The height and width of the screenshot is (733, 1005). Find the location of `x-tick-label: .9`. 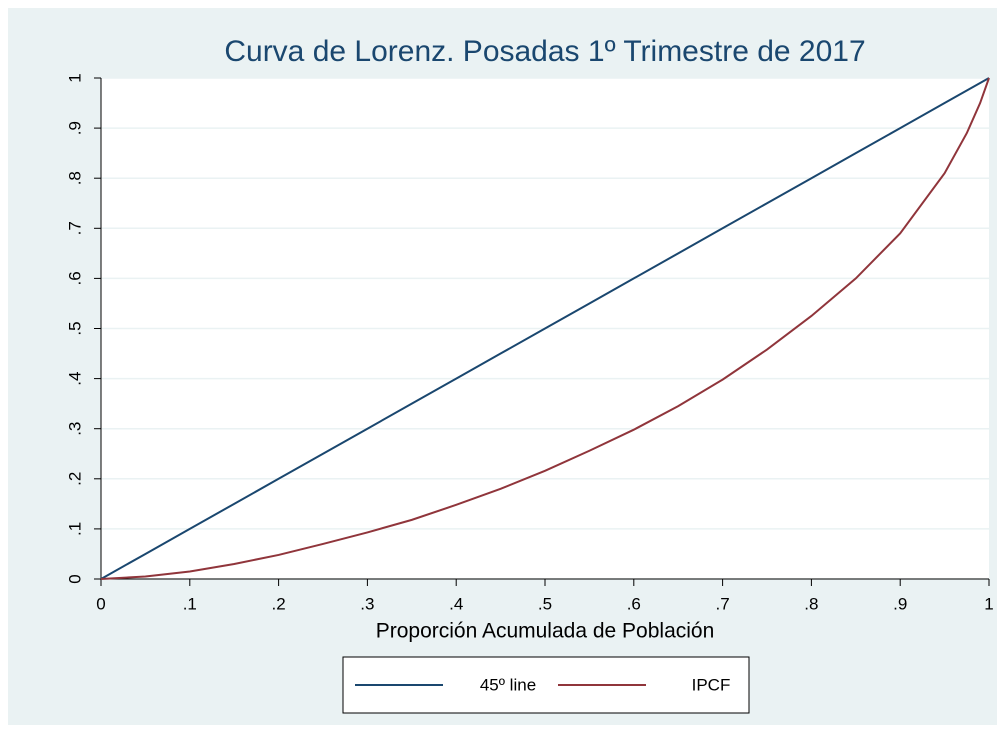

x-tick-label: .9 is located at coordinates (900, 603).